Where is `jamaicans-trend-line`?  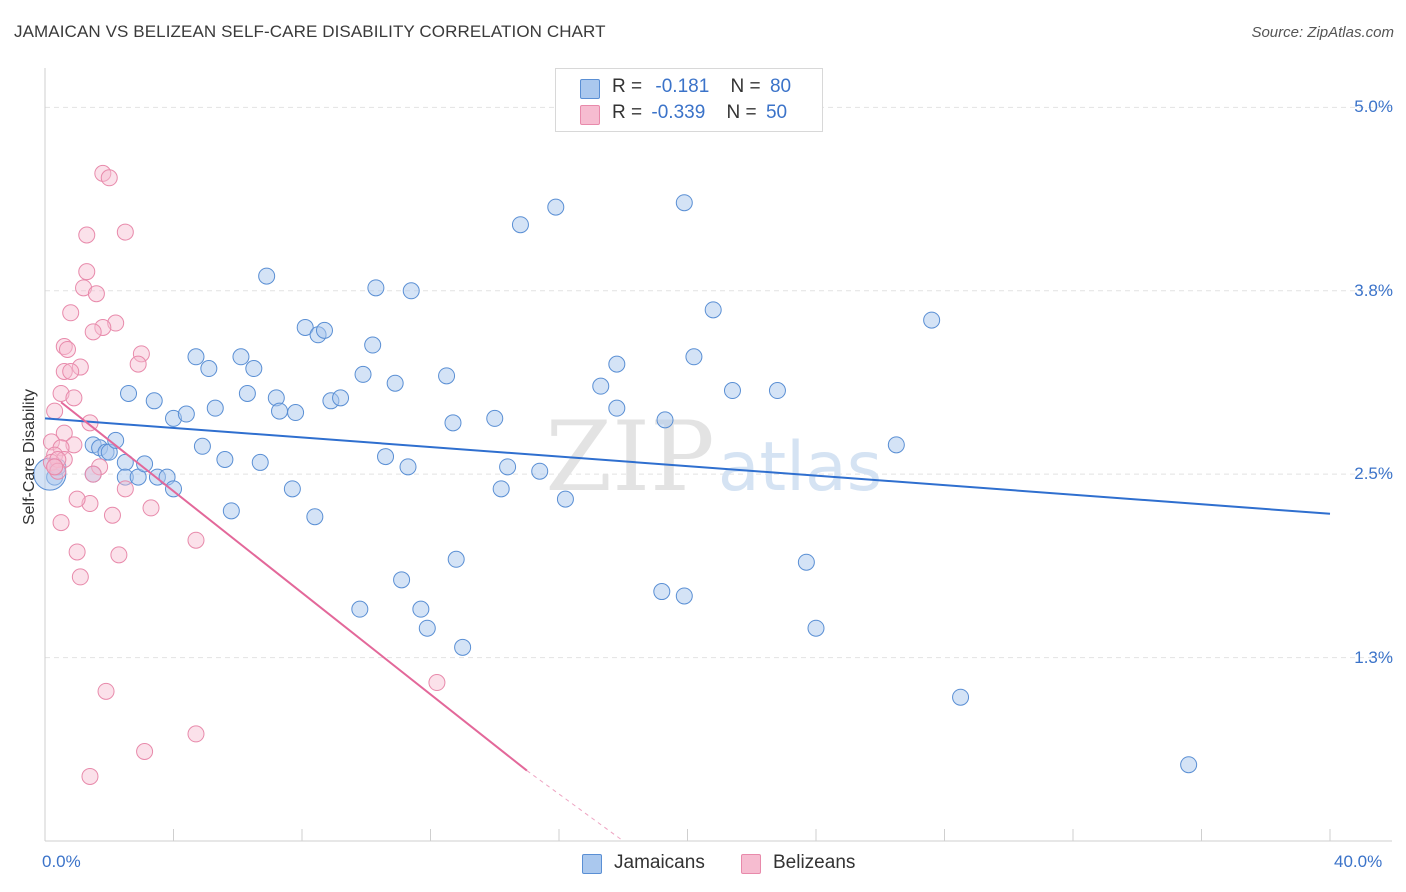
jamaicans-trend-line is located at coordinates (687, 466).